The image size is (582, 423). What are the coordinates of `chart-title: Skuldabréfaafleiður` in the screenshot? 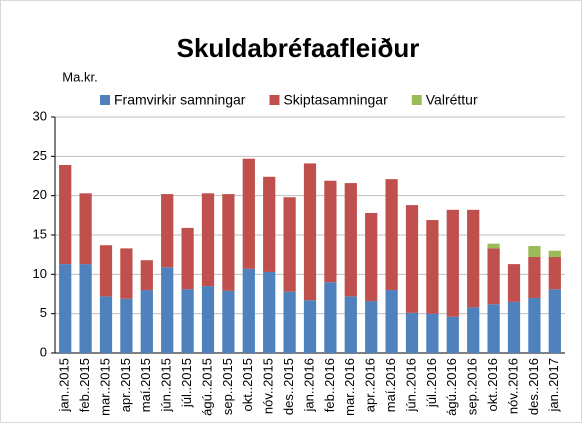 It's located at (298, 48).